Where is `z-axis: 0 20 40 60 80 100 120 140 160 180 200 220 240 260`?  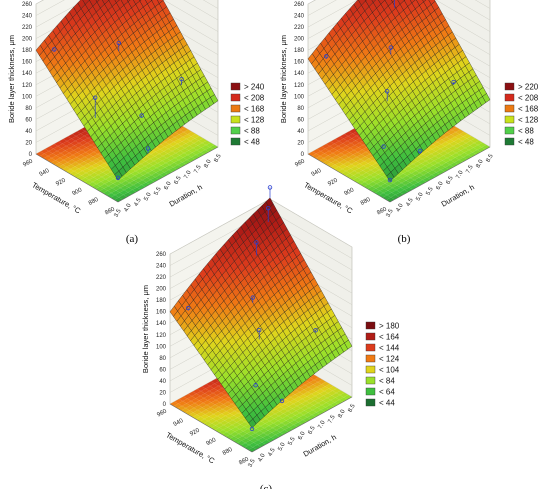
z-axis: 0 20 40 60 80 100 120 140 160 180 200 220 240 260 is located at coordinates (27, 80).